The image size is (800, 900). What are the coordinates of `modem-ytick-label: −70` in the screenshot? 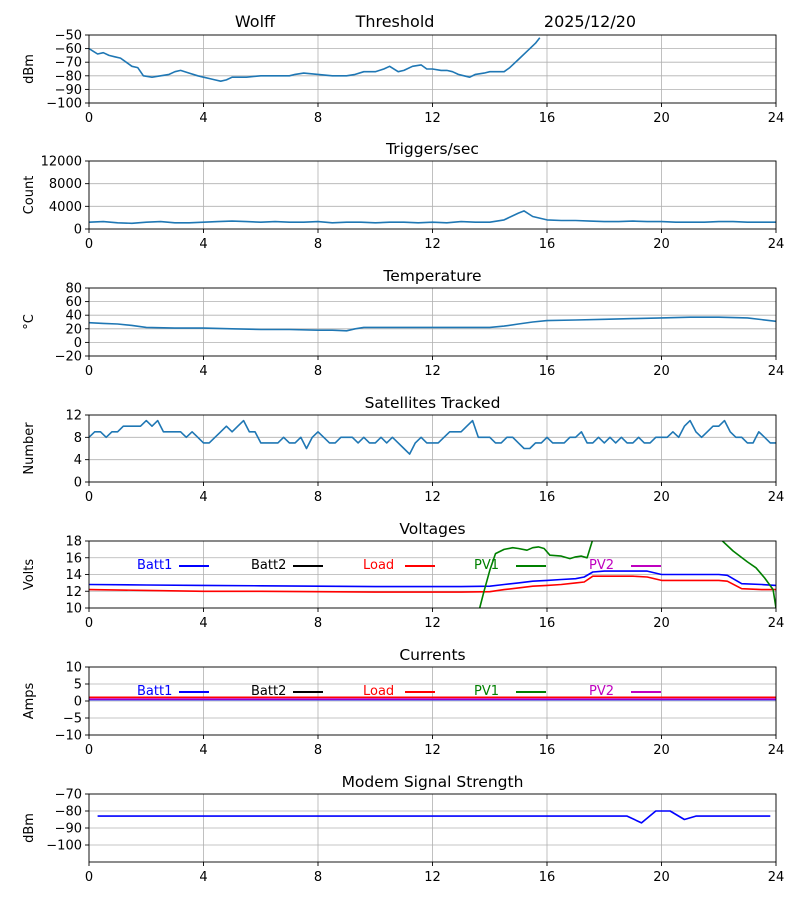 It's located at (68, 795).